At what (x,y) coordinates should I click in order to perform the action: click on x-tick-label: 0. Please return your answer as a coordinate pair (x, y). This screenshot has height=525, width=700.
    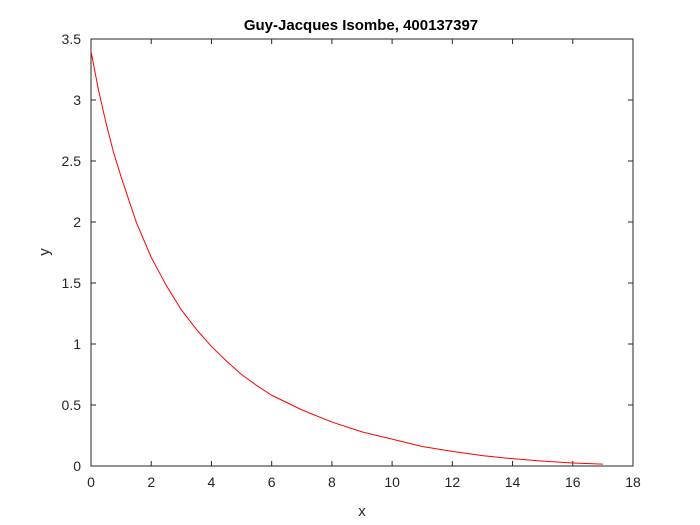
    Looking at the image, I should click on (91, 482).